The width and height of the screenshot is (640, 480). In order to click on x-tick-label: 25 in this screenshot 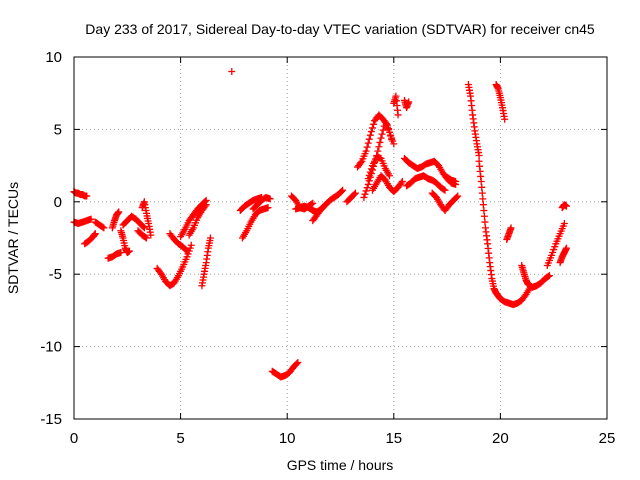, I will do `click(607, 438)`.